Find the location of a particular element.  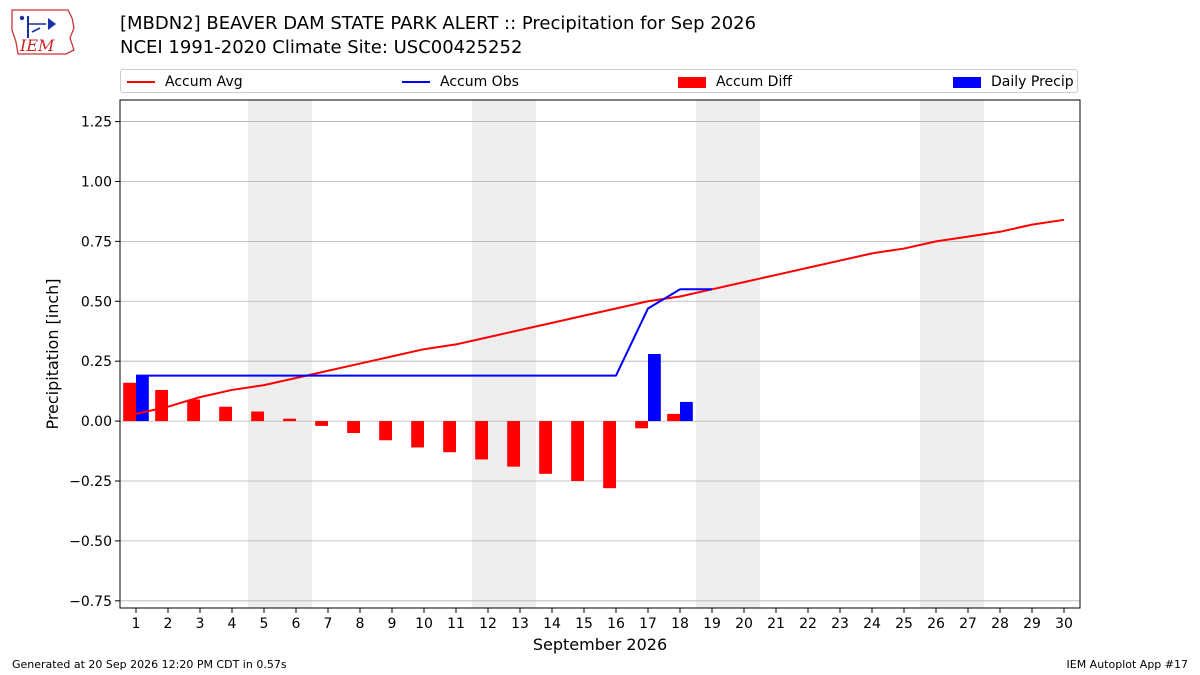

x-tick-label: 26 is located at coordinates (936, 624).